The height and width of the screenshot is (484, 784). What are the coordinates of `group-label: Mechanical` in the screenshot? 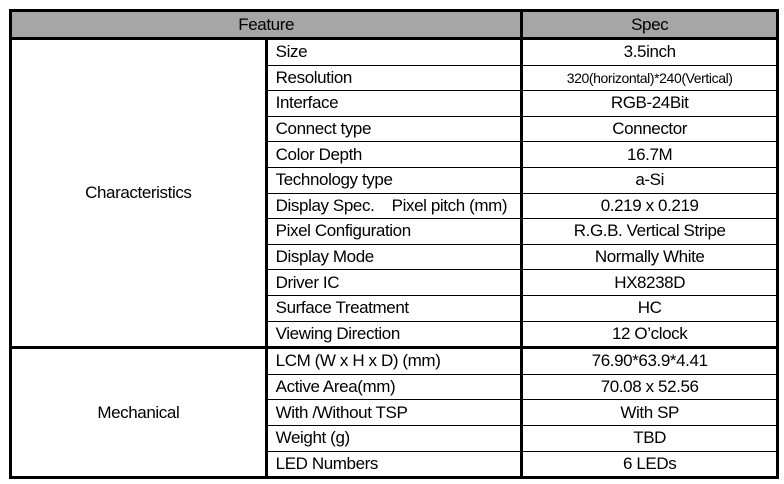 It's located at (139, 412).